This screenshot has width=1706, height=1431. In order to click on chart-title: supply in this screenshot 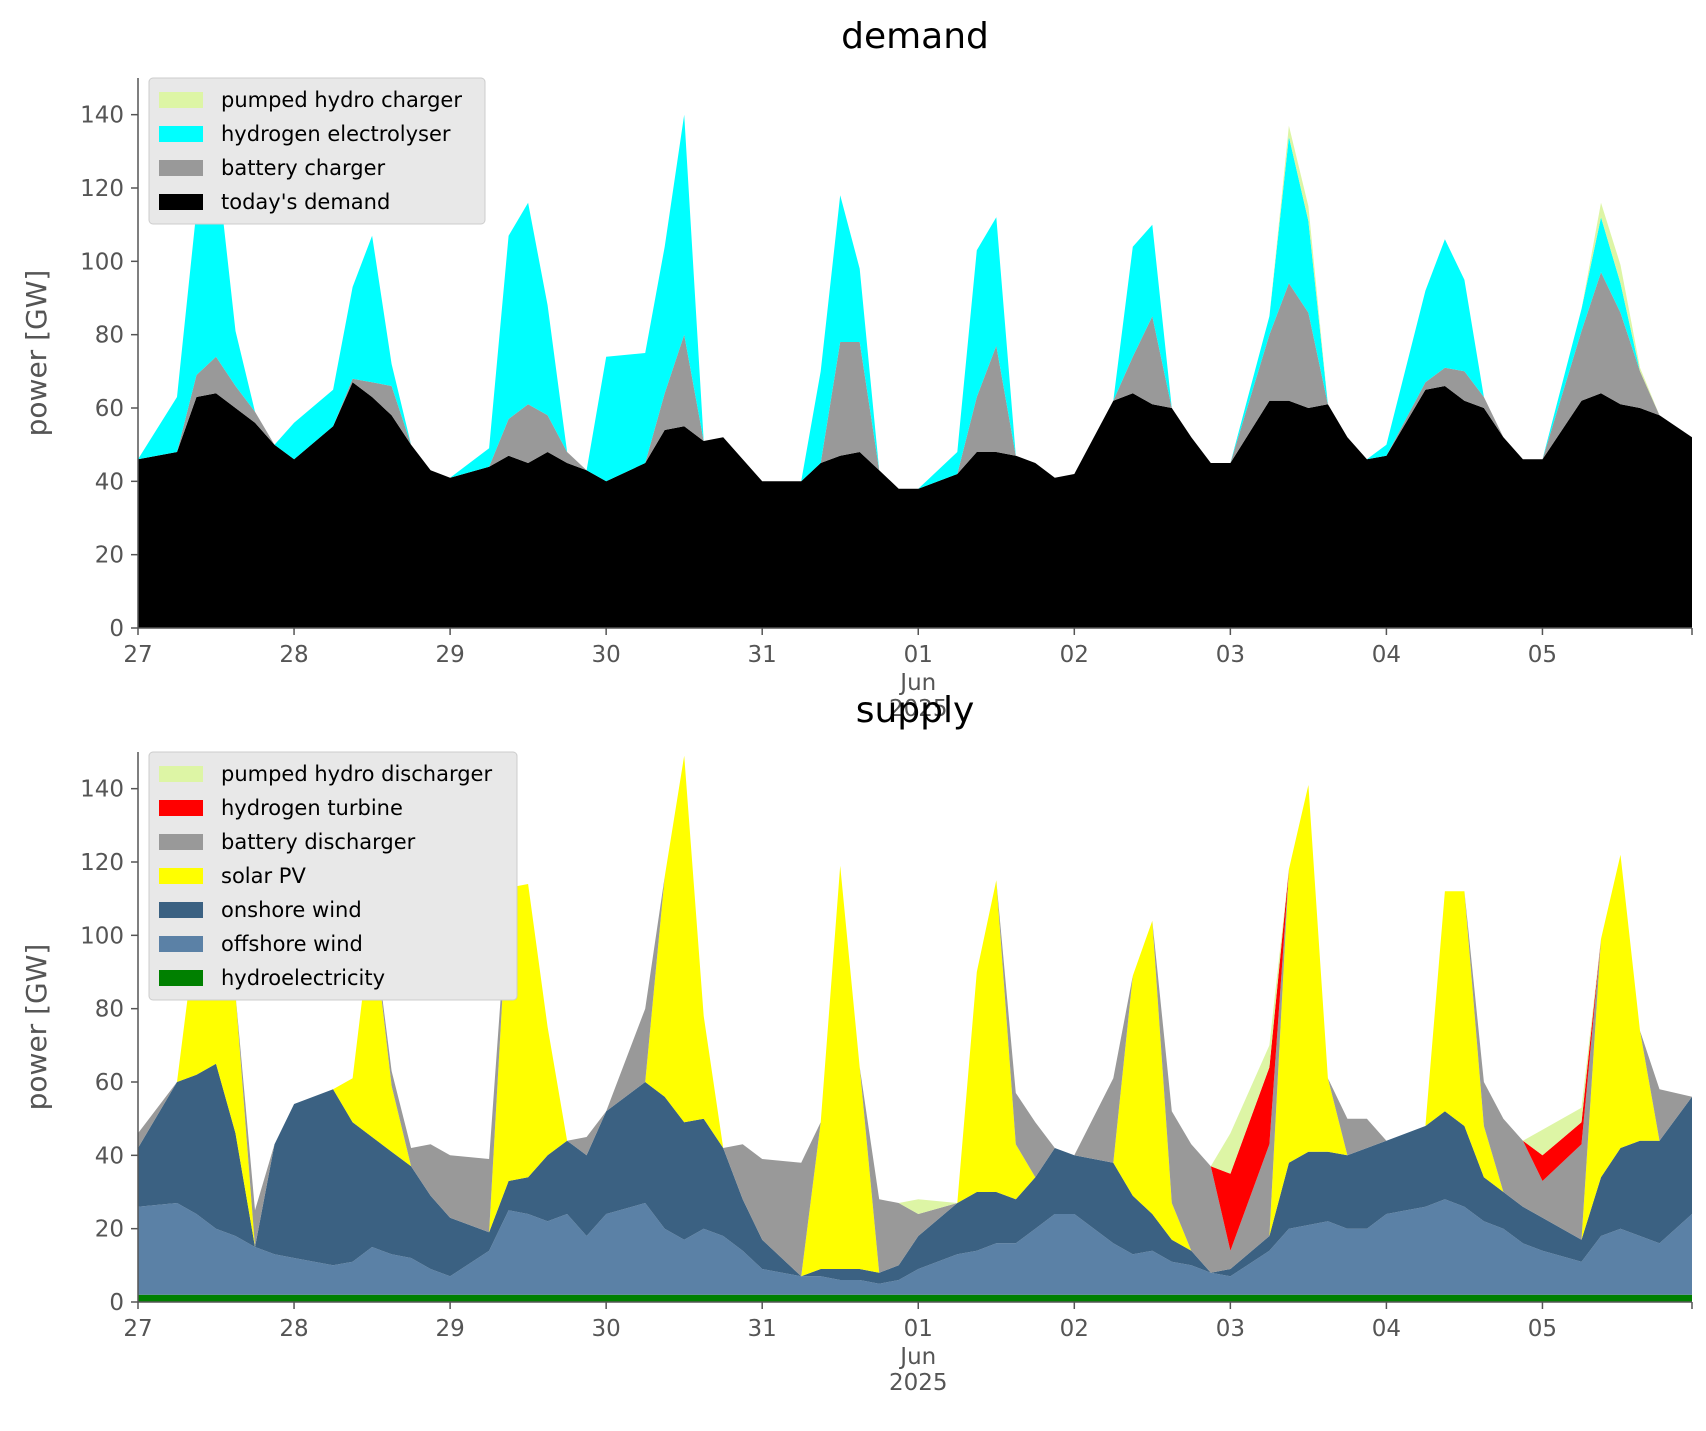, I will do `click(915, 710)`.